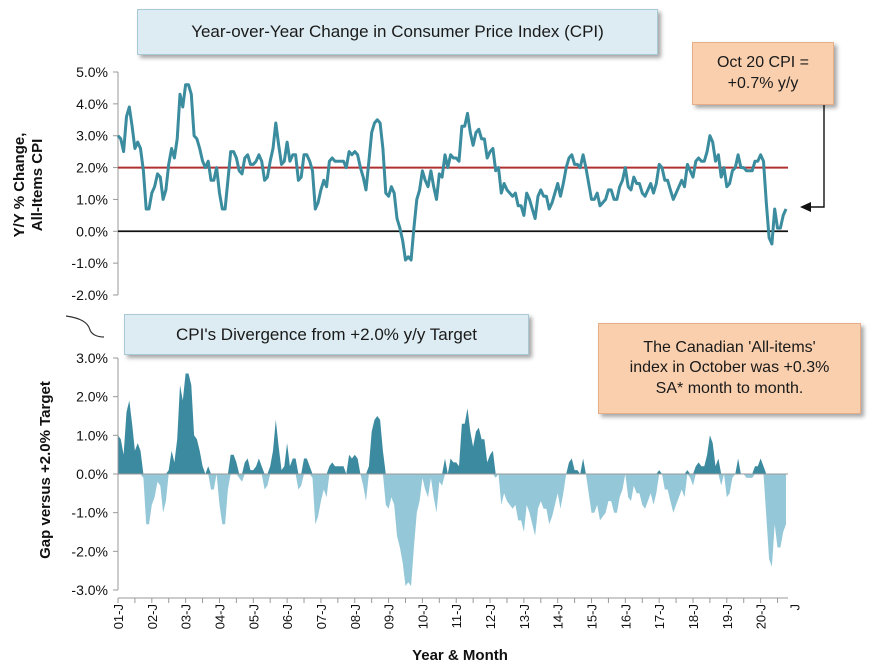 The width and height of the screenshot is (870, 668). What do you see at coordinates (763, 63) in the screenshot?
I see `oct-cpi-callout-line1: Oct 20 CPI =` at bounding box center [763, 63].